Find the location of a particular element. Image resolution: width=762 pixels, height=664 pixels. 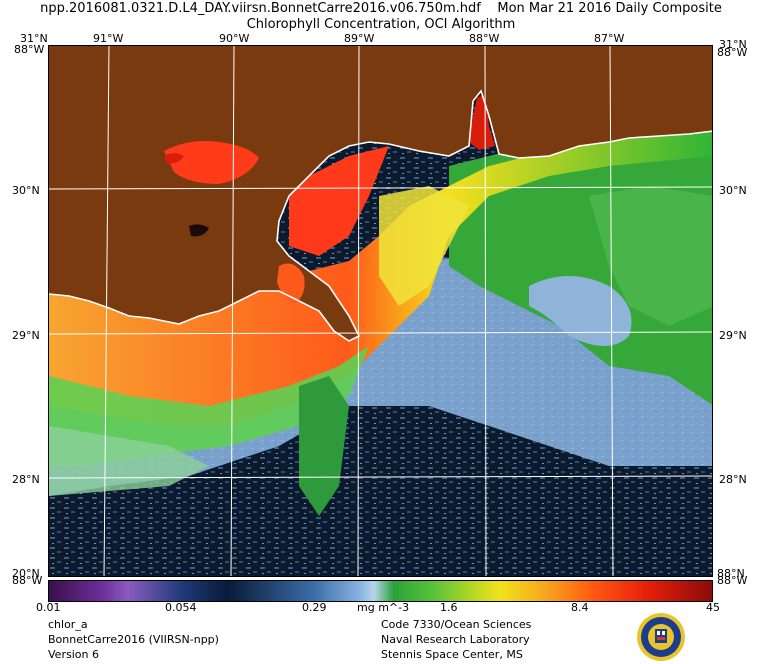

colorbar-tick-label: 8.4 is located at coordinates (580, 607).